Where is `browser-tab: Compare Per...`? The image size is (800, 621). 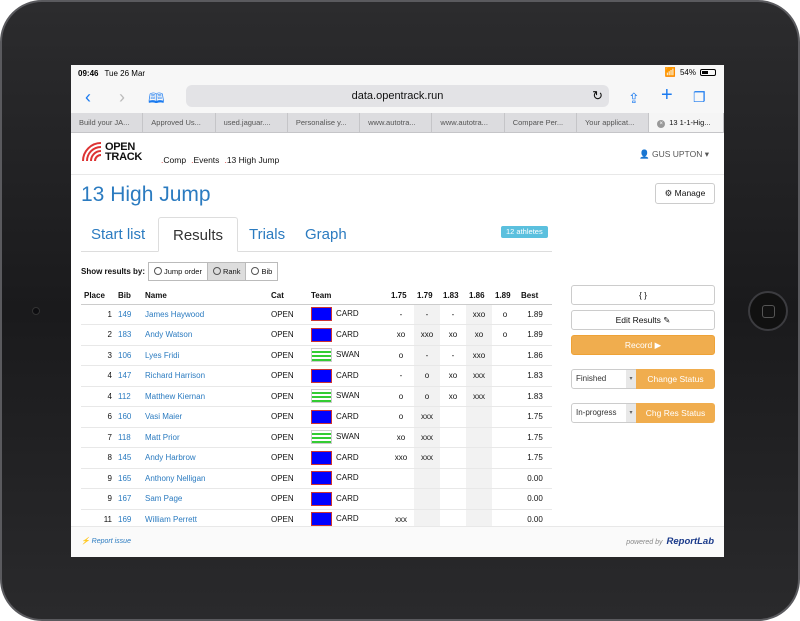
browser-tab: Compare Per... is located at coordinates (541, 122).